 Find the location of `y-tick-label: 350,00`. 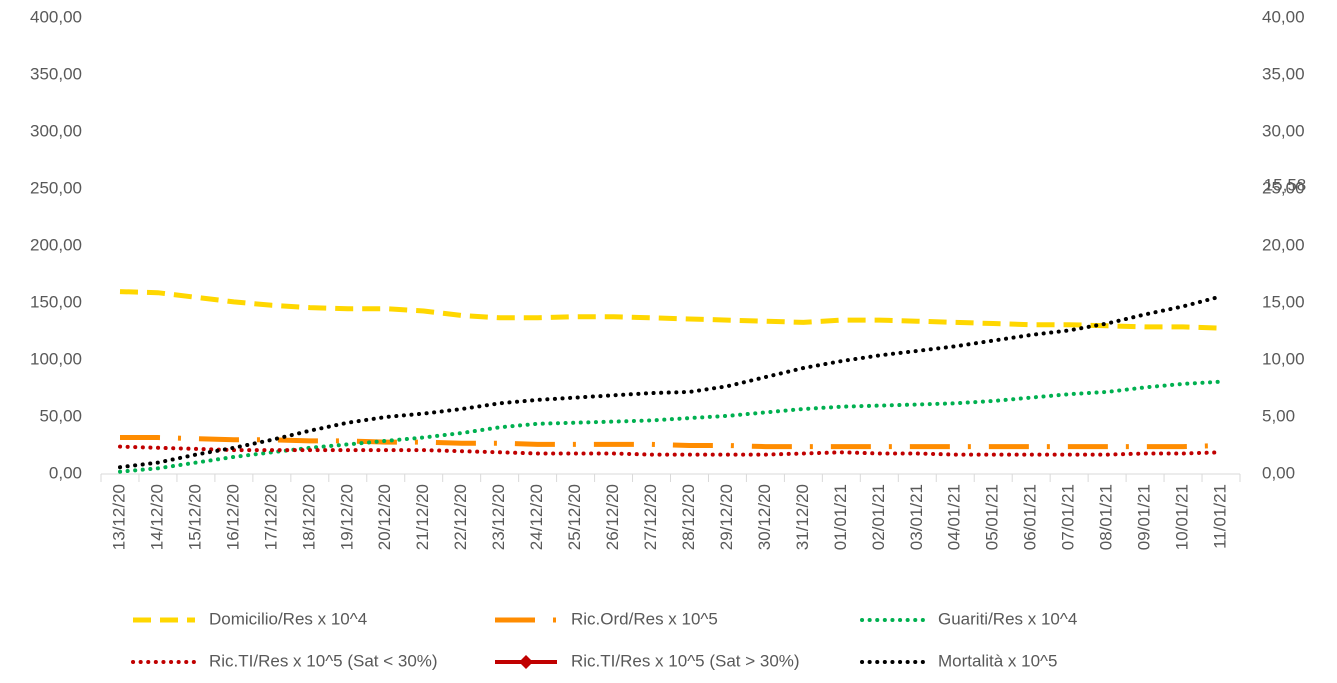

y-tick-label: 350,00 is located at coordinates (56, 73).